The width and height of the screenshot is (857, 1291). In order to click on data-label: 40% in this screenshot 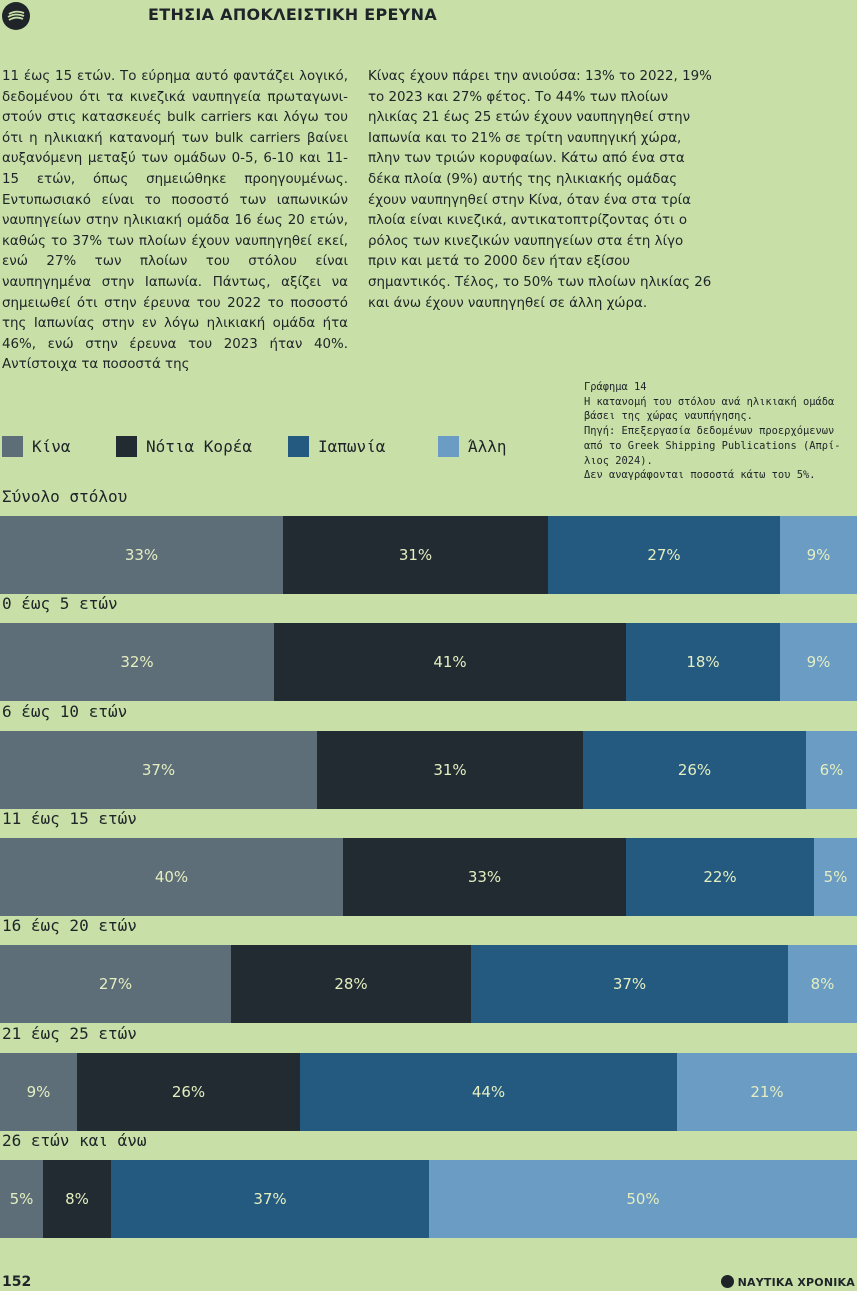, I will do `click(171, 876)`.